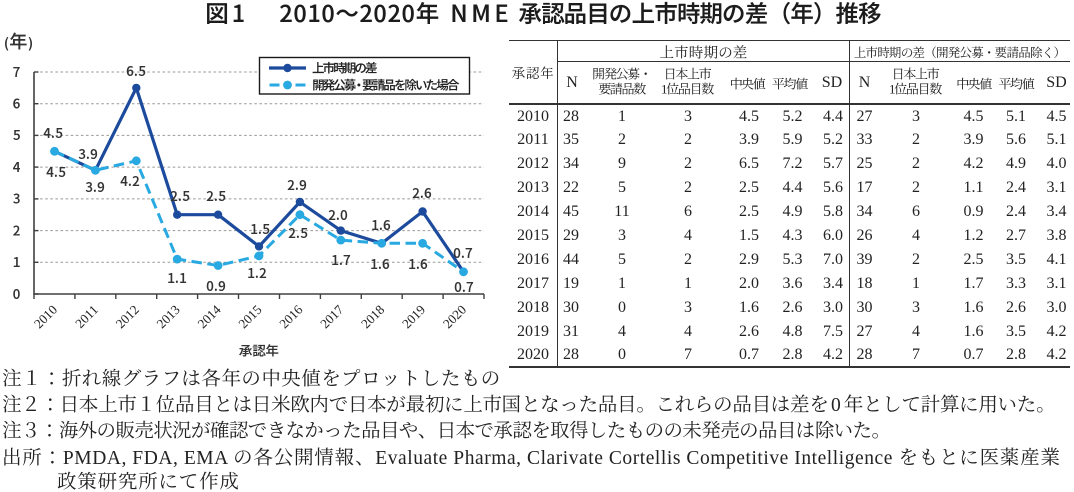 This screenshot has height=492, width=1074. What do you see at coordinates (344, 67) in the screenshot?
I see `svg-text: 上市時期の差` at bounding box center [344, 67].